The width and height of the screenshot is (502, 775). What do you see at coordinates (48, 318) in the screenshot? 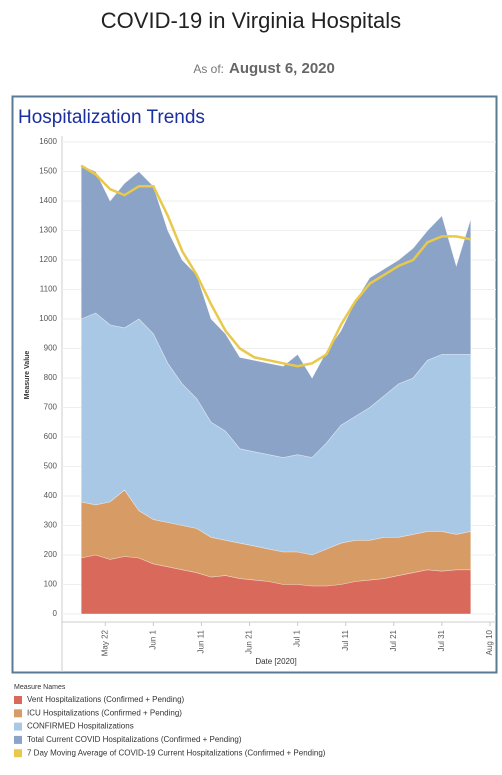
I see `y-tick-label: 1000` at bounding box center [48, 318].